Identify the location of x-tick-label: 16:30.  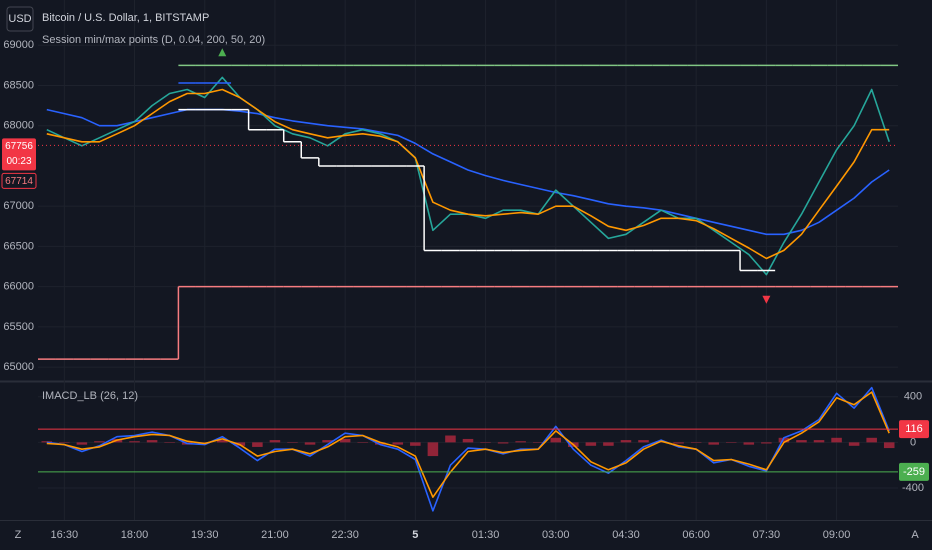
(65, 535).